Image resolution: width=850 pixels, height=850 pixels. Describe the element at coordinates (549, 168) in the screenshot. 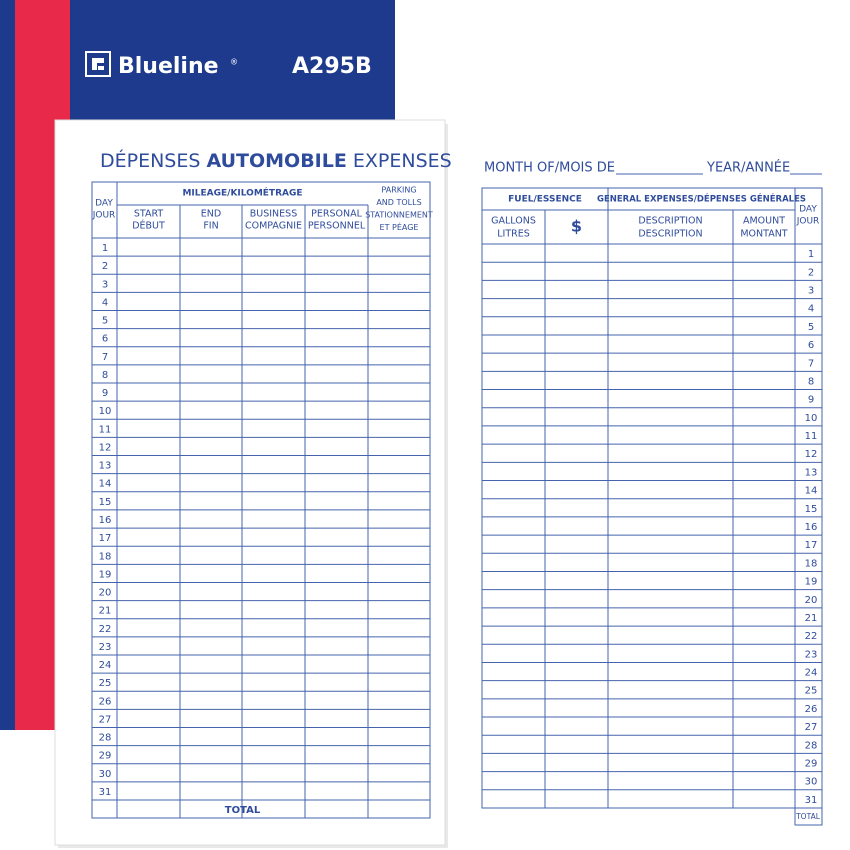

I see `month-label: MONTH OF/MOIS DE` at that location.